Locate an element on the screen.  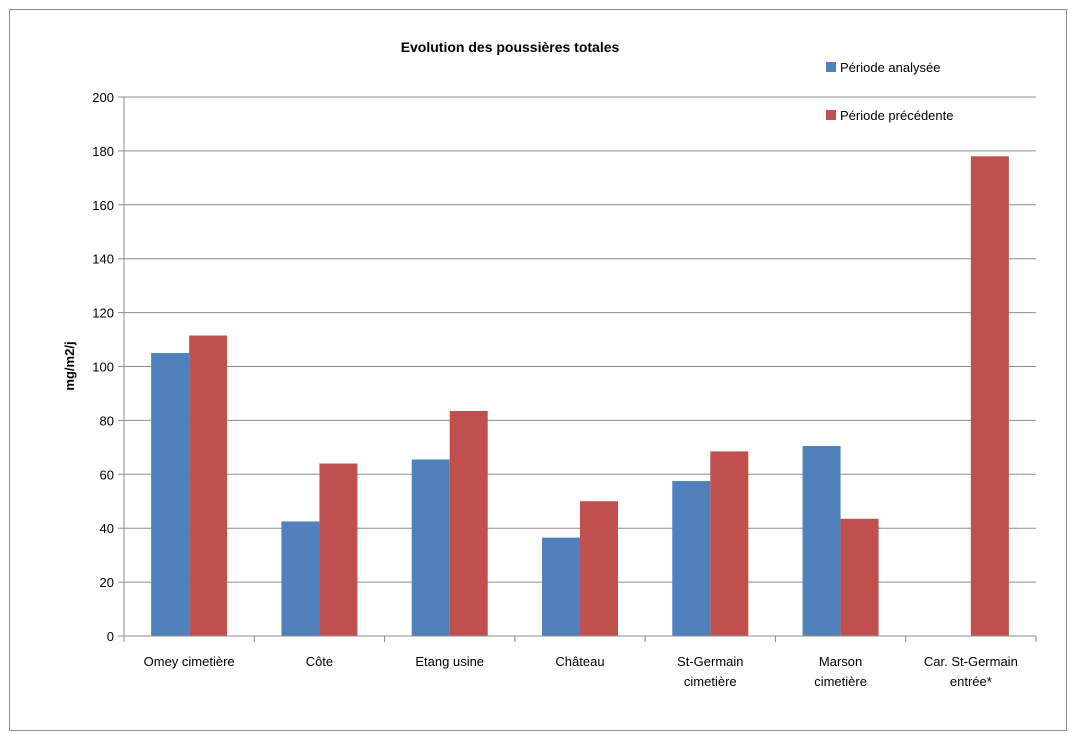
y-tick-label: 0 is located at coordinates (110, 636).